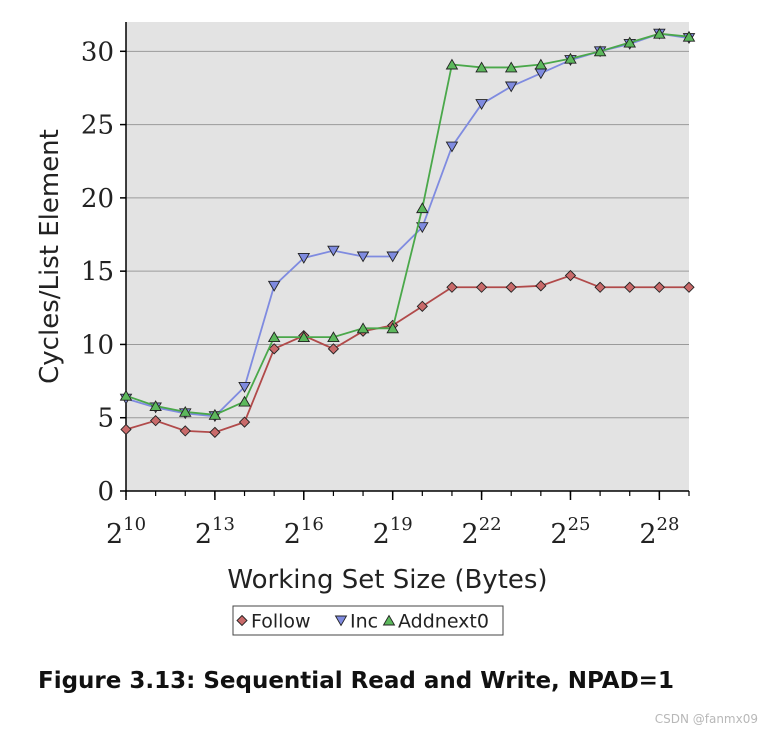 The height and width of the screenshot is (732, 768). I want to click on x-tick-label: 222, so click(482, 532).